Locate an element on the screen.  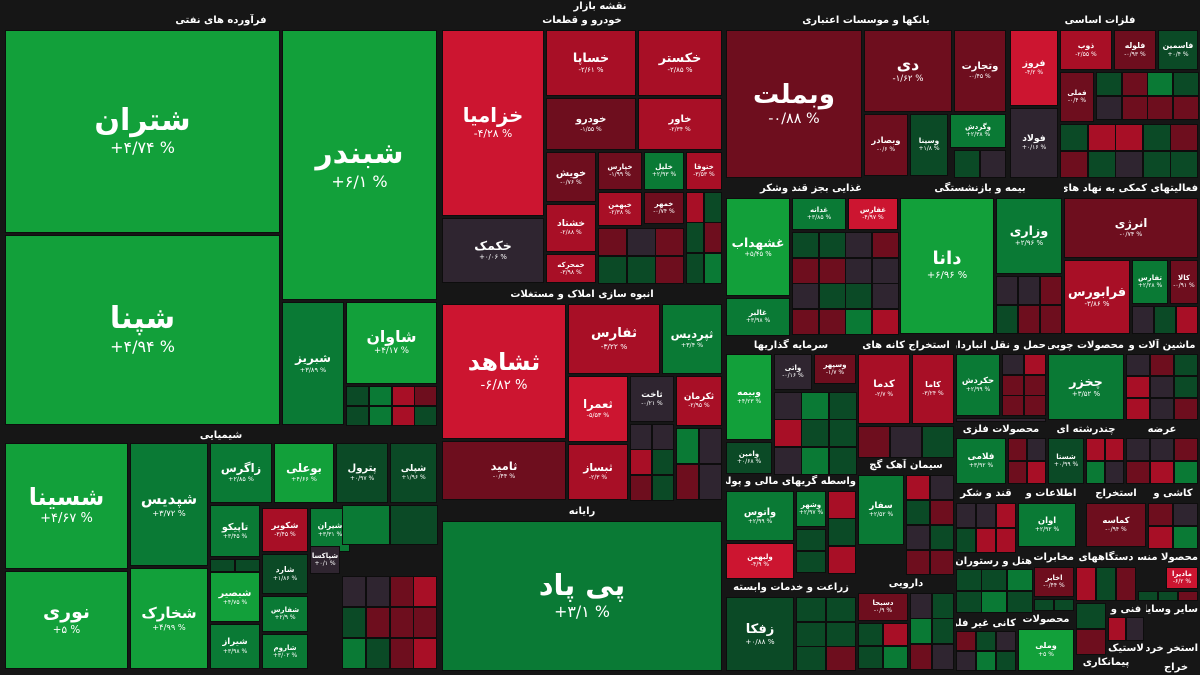
tile-خاور: خاور -۲/۳۴ % is located at coordinates (680, 124).